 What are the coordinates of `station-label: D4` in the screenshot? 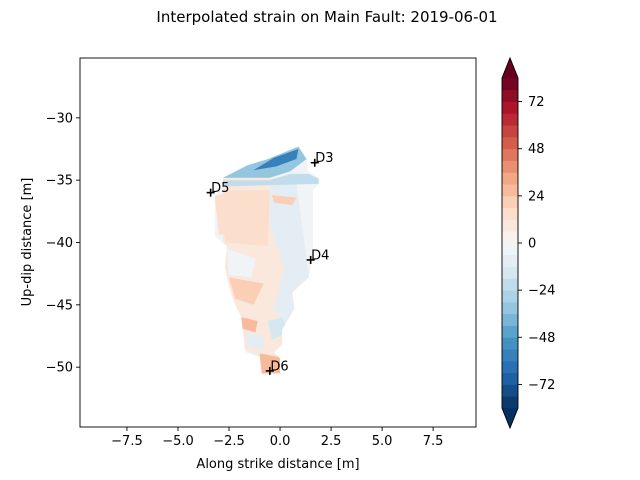 It's located at (320, 255).